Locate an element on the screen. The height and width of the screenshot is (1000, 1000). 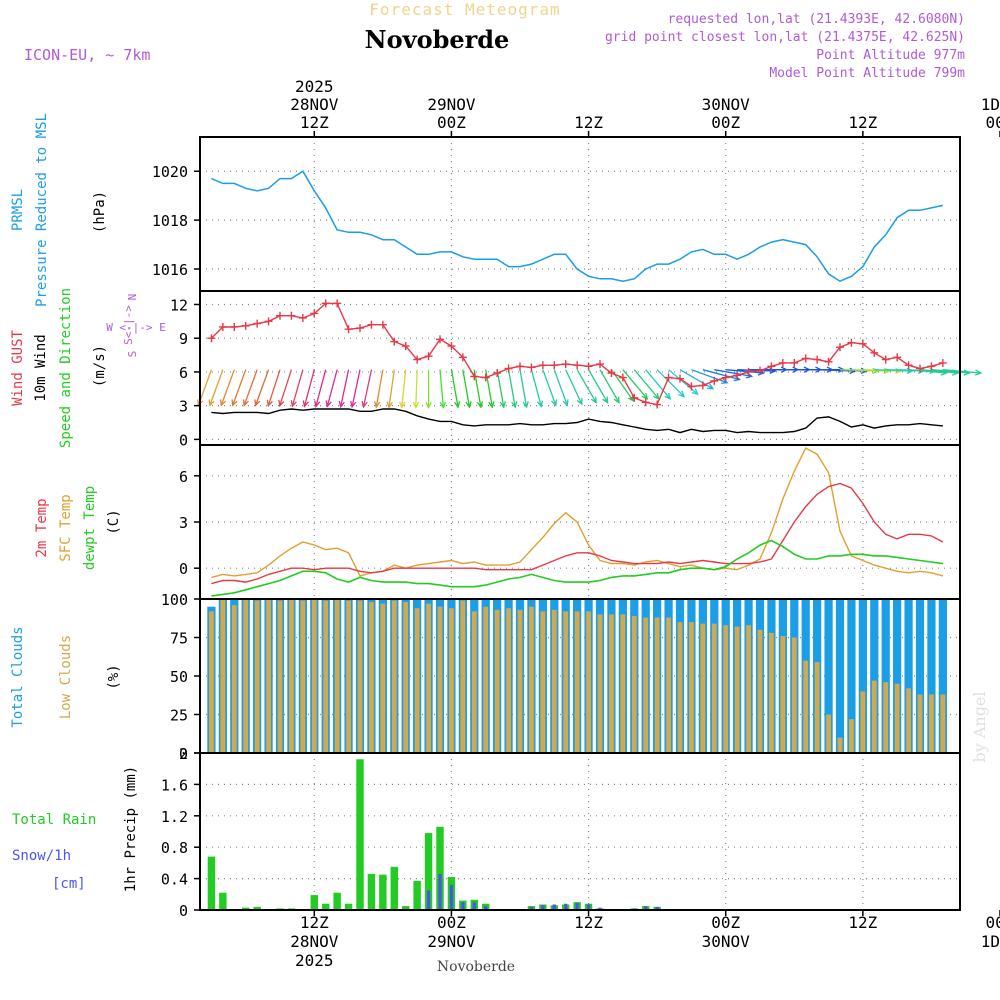
low-clouds-label: Low Clouds is located at coordinates (66, 677).